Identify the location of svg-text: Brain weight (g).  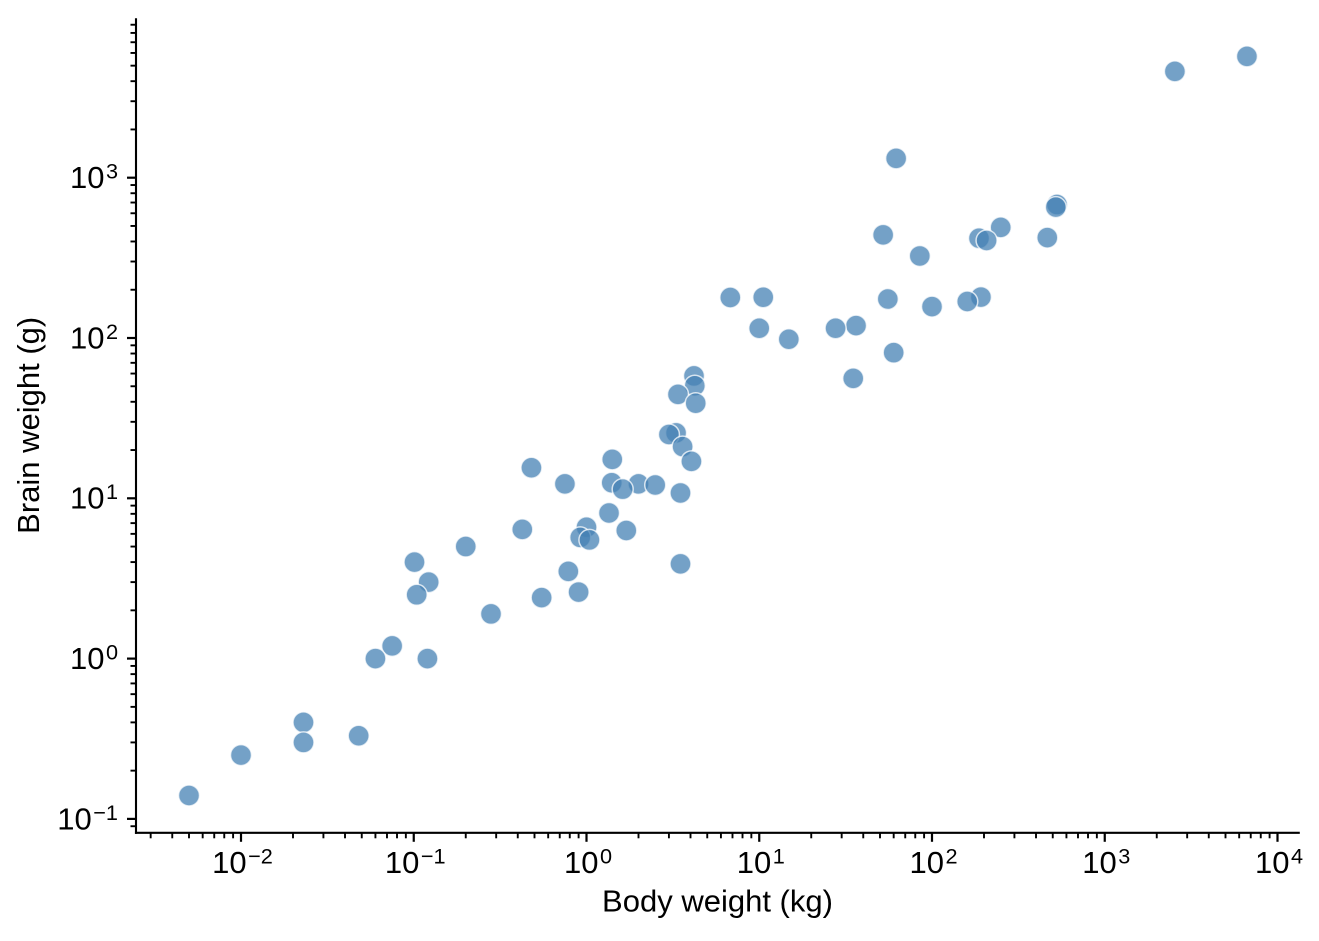
(28, 425).